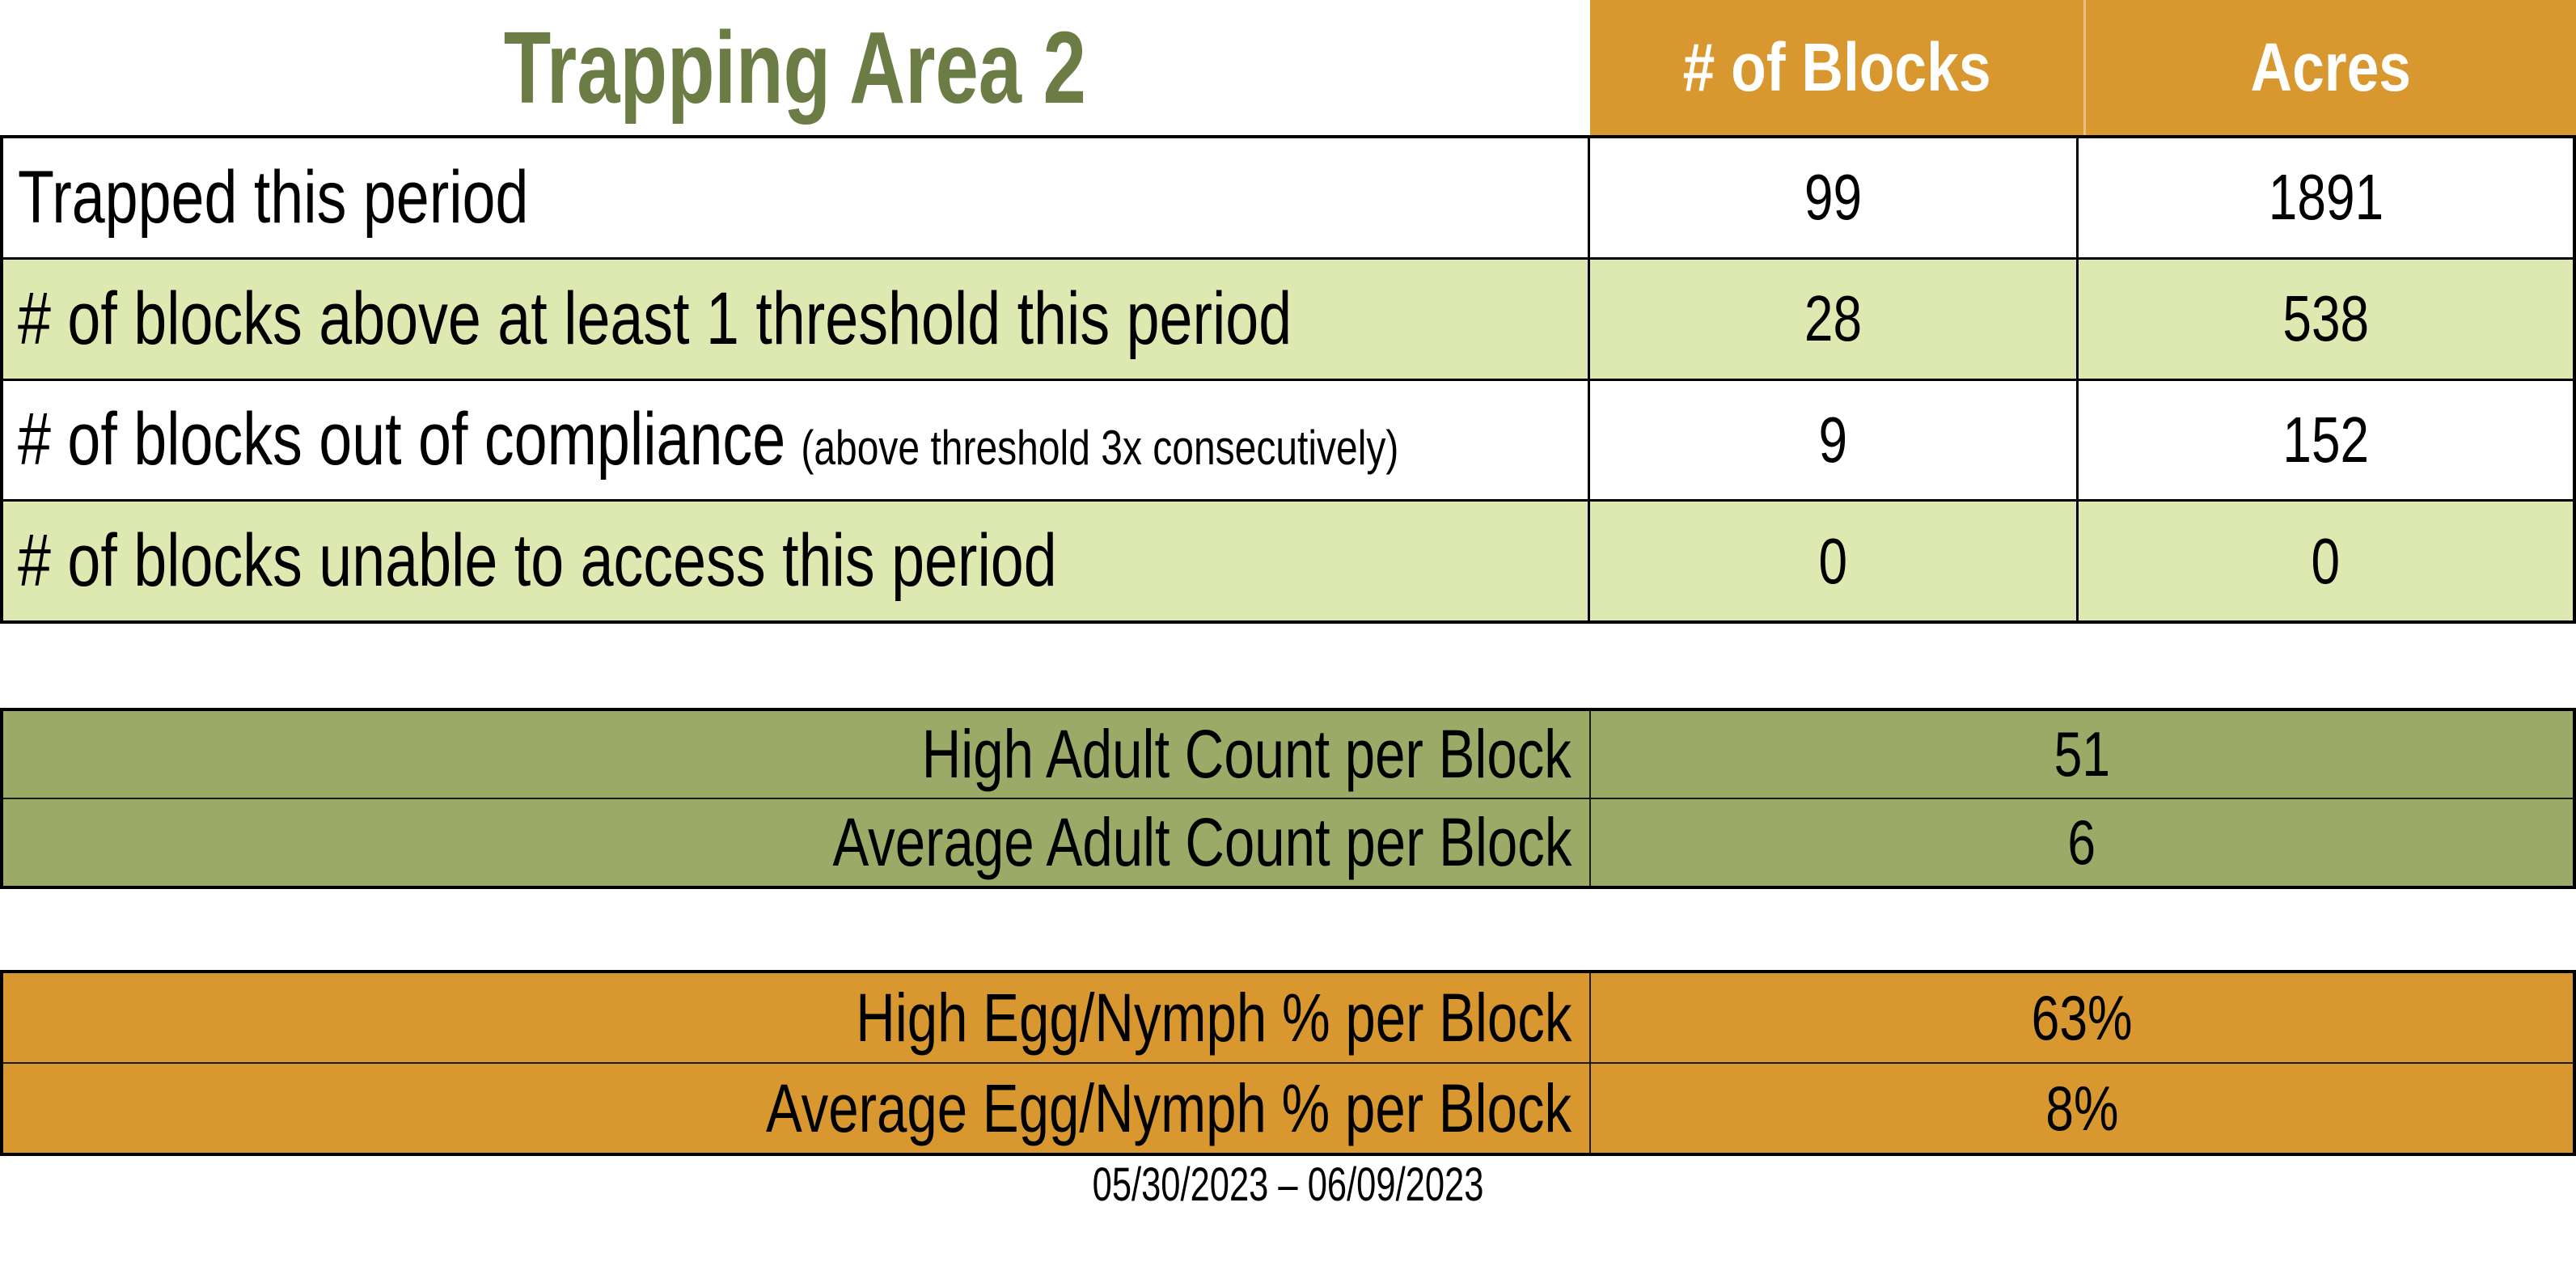 Image resolution: width=2576 pixels, height=1283 pixels. I want to click on section-row-value: 51, so click(2082, 754).